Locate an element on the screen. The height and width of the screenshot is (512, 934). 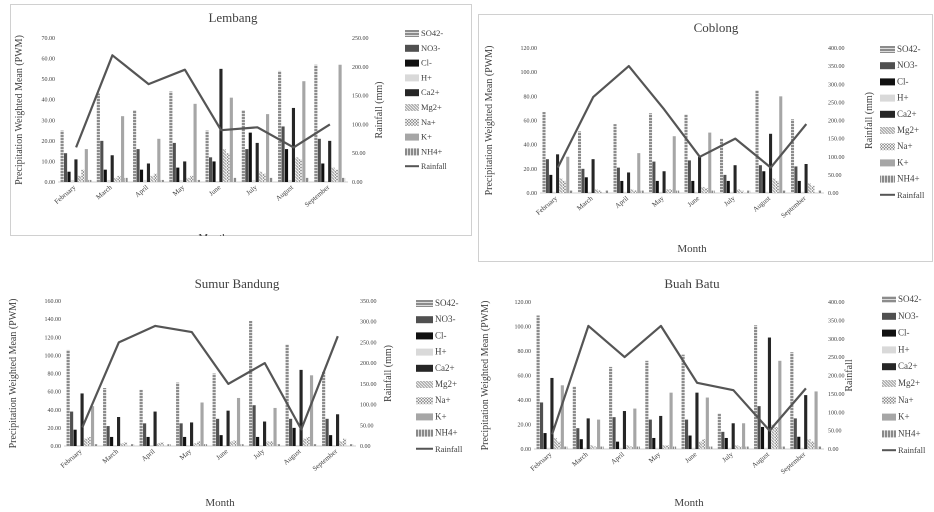
chart-title: Lembang is located at coordinates (233, 17).